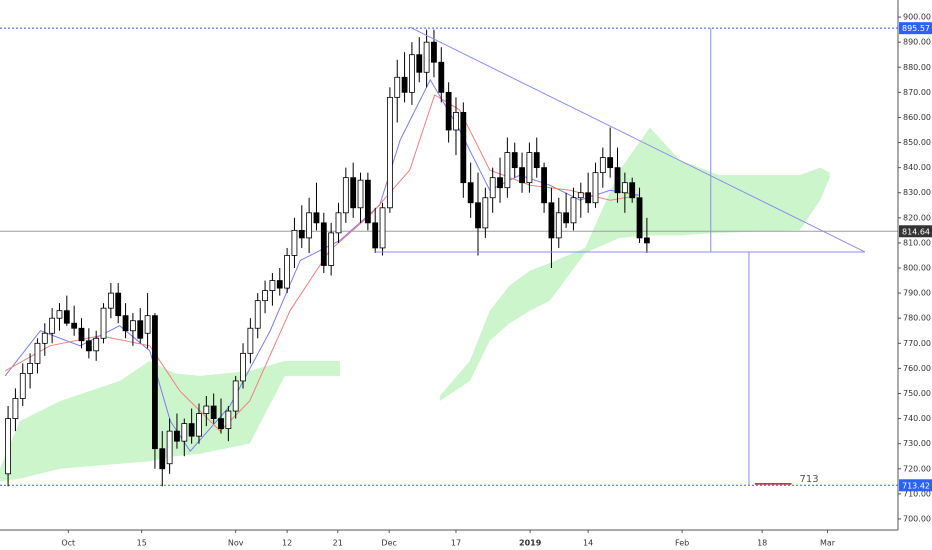 This screenshot has width=932, height=550. I want to click on x-tick-label: 12, so click(287, 543).